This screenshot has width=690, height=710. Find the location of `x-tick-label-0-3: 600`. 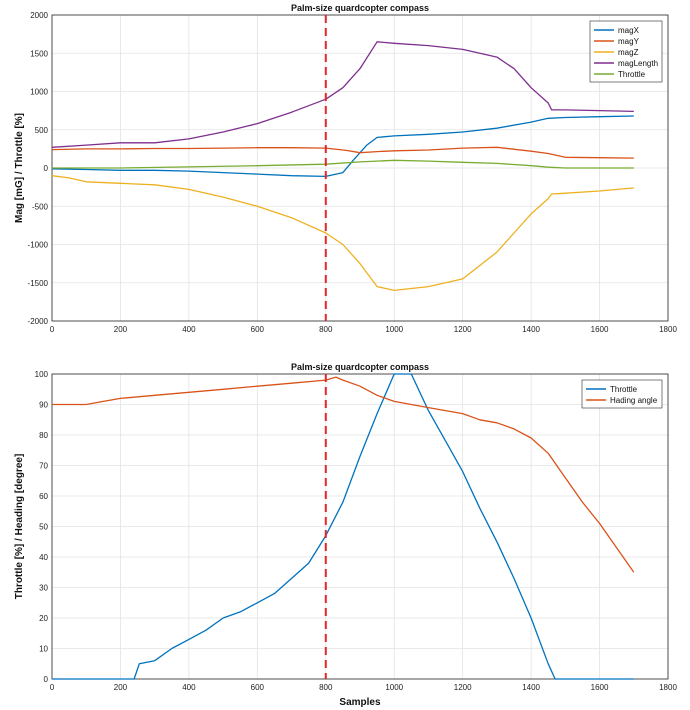

x-tick-label-0-3: 600 is located at coordinates (258, 329).